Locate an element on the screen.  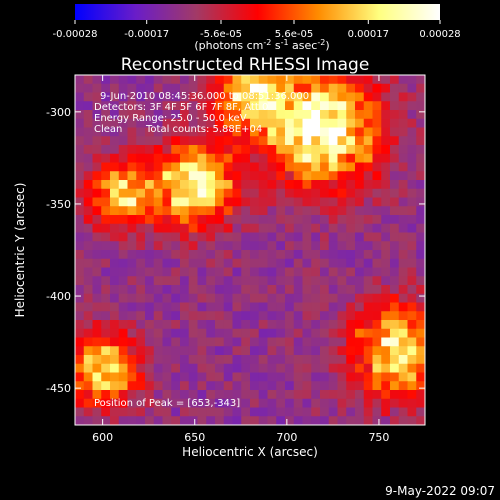
x-tick-label: 650 is located at coordinates (194, 437).